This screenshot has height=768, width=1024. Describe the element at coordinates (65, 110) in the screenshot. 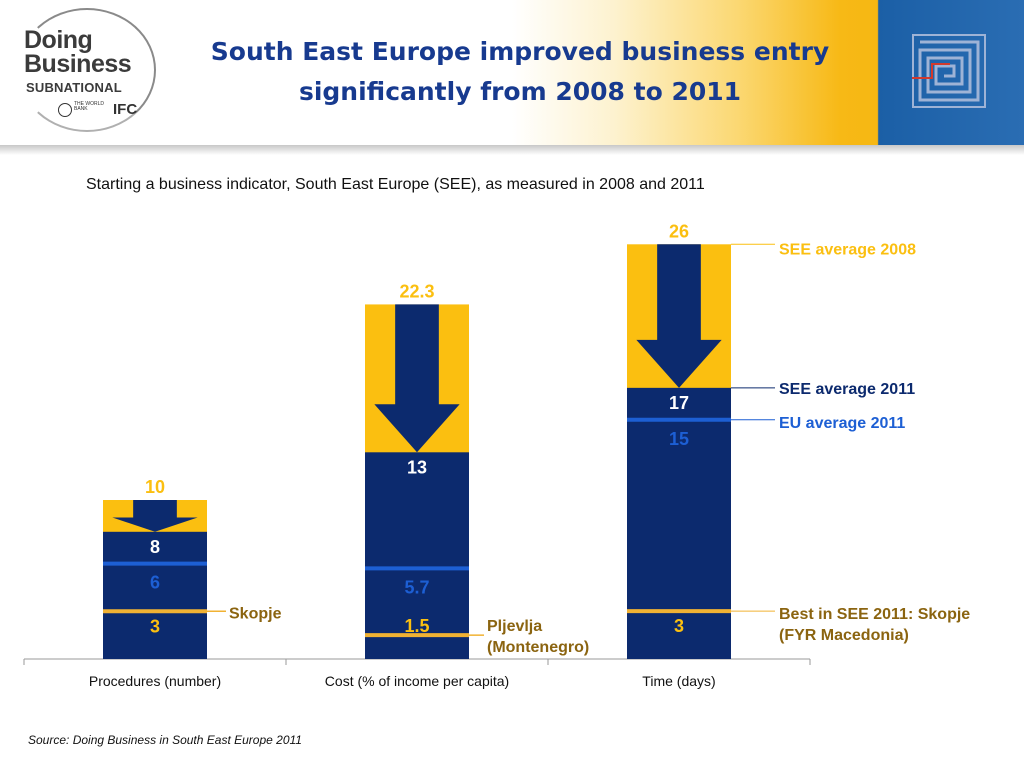

I see `world-bank-globe-icon` at that location.